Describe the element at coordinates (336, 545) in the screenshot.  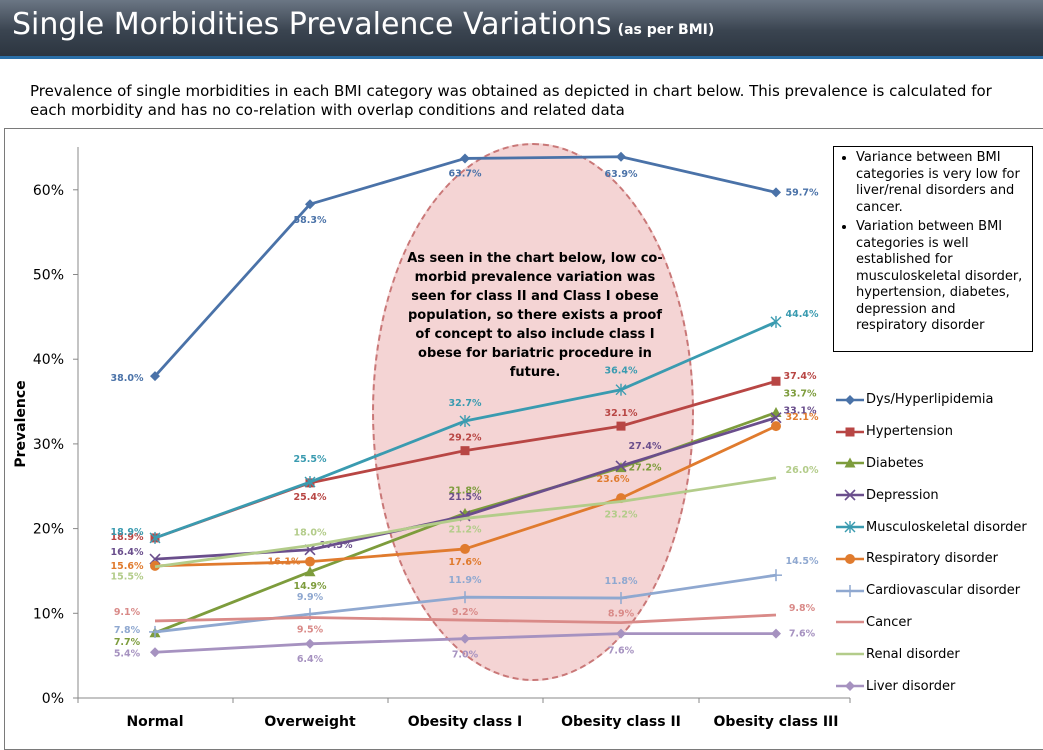
I see `data-label: 17.5%` at that location.